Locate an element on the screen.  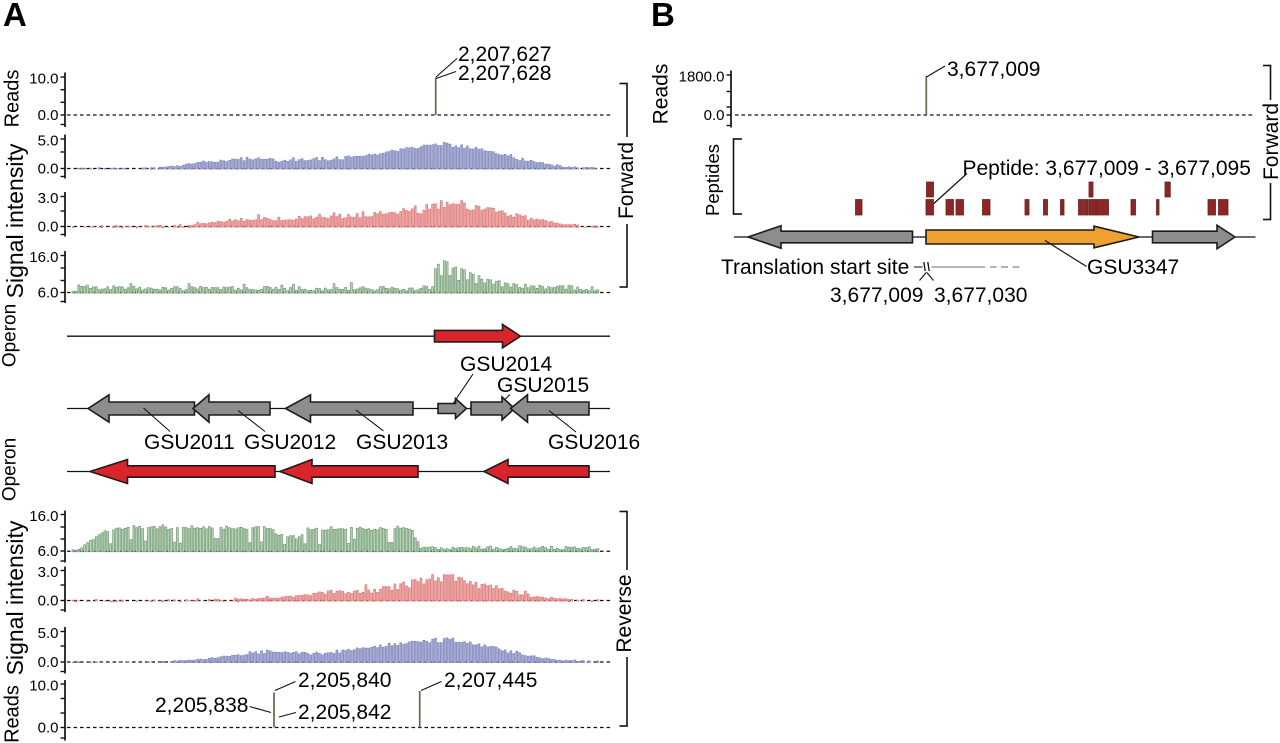
svg-text: GSU2011 is located at coordinates (189, 442).